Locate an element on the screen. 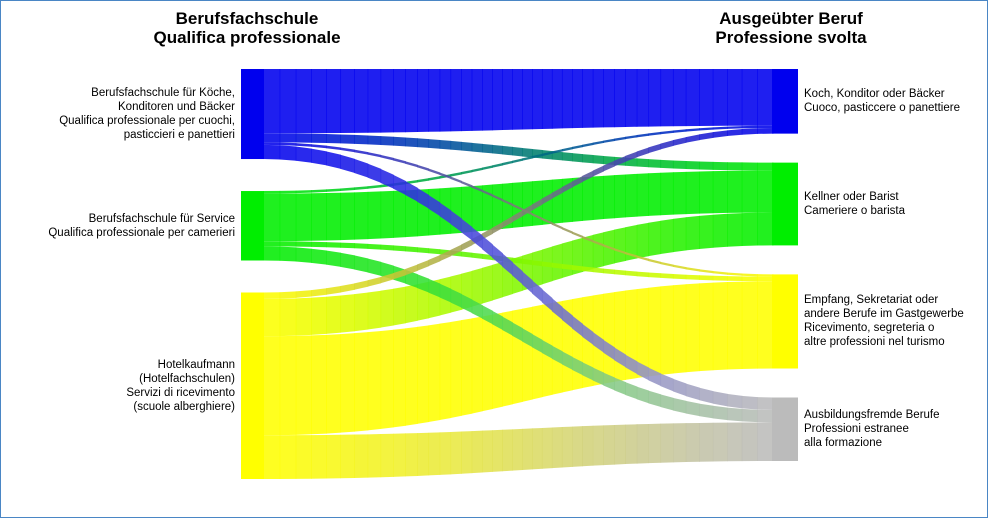 The width and height of the screenshot is (988, 518). flow-service-to-kellner is located at coordinates (518, 206).